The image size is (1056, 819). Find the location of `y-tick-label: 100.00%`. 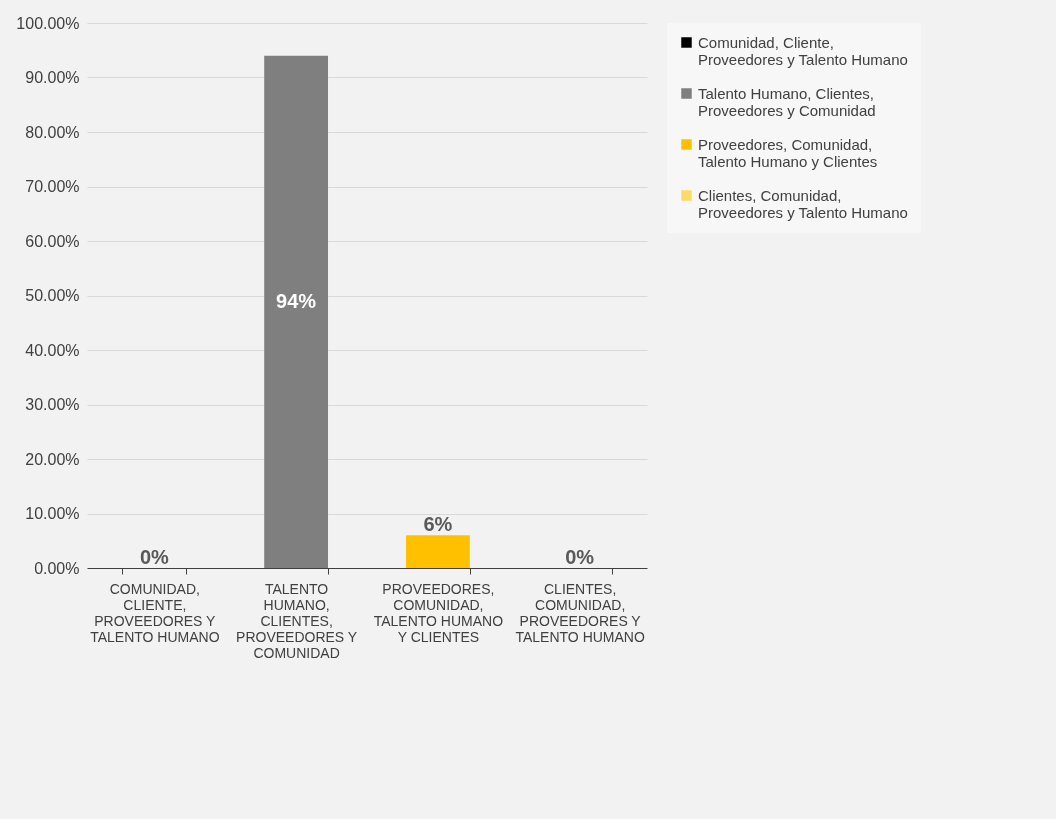

y-tick-label: 100.00% is located at coordinates (48, 23).